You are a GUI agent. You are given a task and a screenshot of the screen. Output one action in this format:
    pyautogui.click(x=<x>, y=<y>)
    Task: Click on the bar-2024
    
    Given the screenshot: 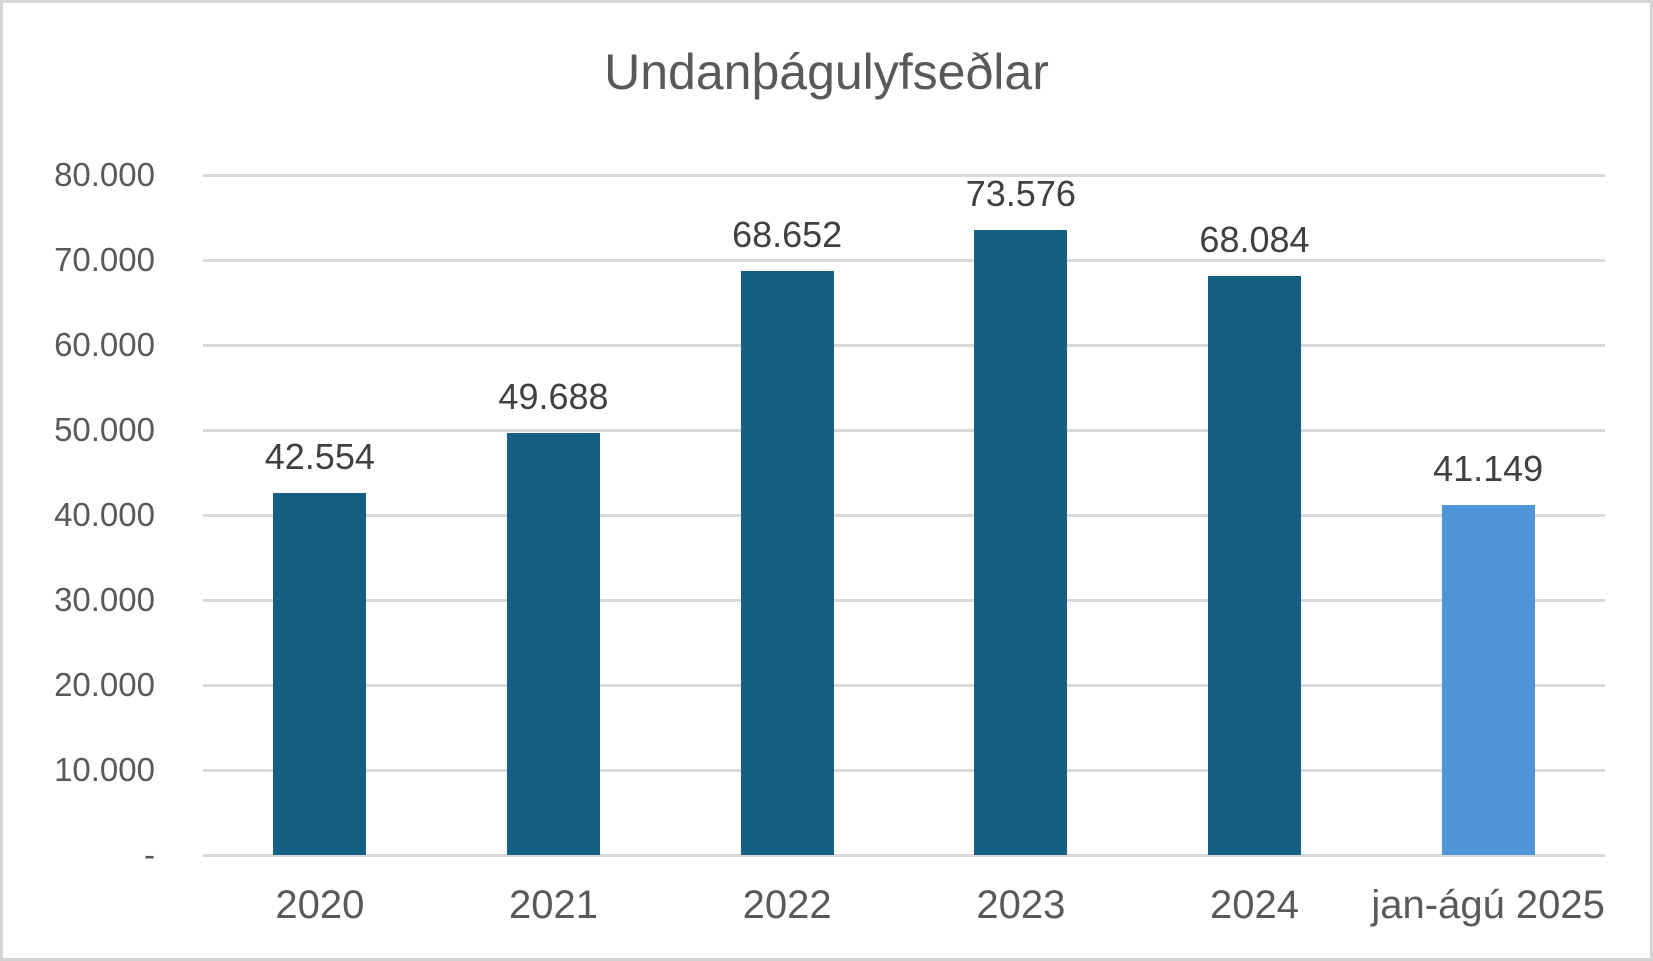 What is the action you would take?
    pyautogui.click(x=1254, y=565)
    